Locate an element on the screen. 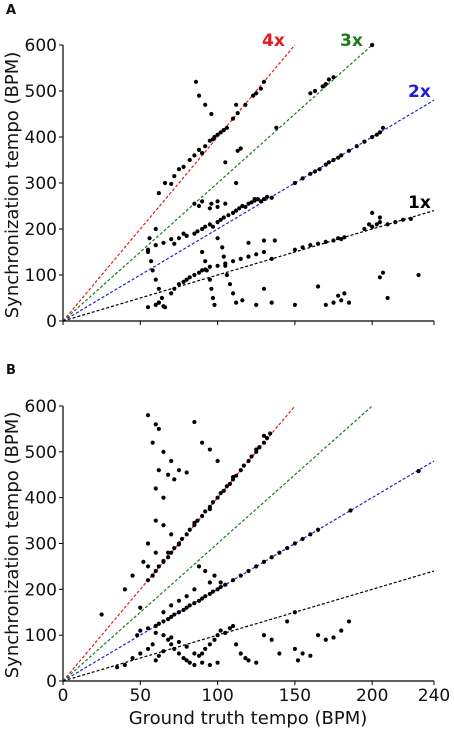 This screenshot has height=733, width=454. panel-b-y-tick-label: 0 is located at coordinates (51, 682).